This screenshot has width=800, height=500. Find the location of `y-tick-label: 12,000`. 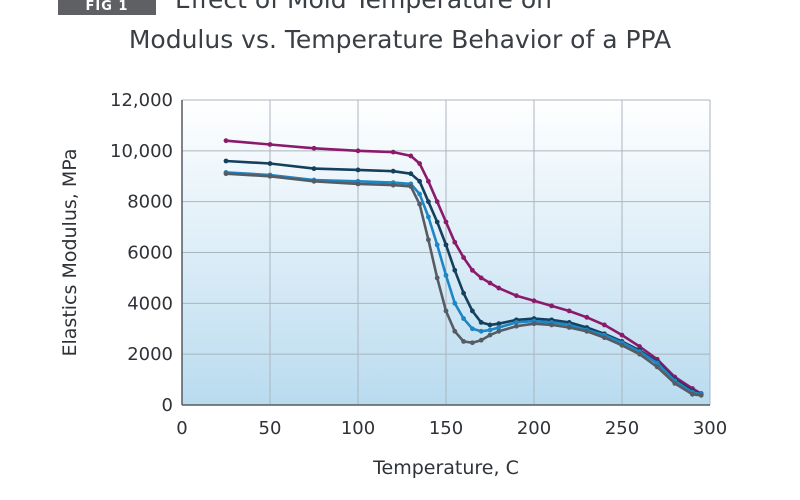

y-tick-label: 12,000 is located at coordinates (141, 100).